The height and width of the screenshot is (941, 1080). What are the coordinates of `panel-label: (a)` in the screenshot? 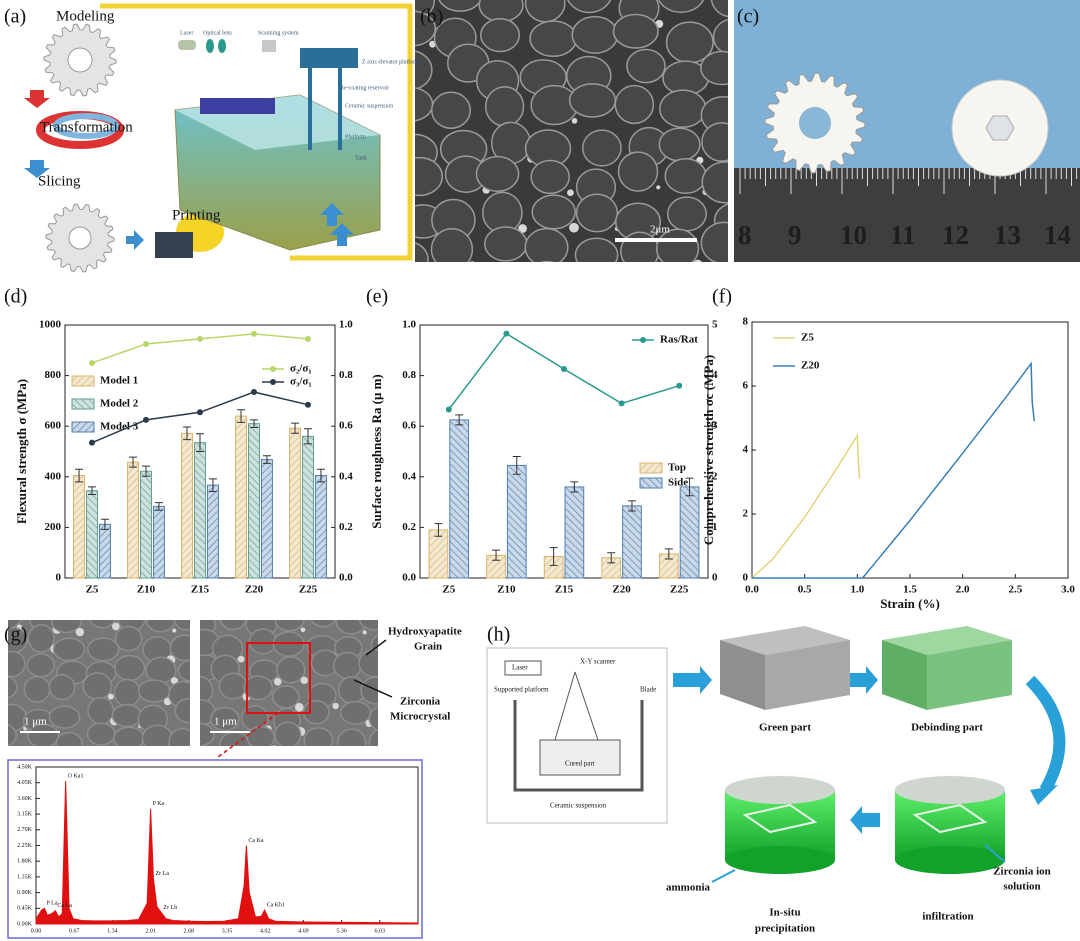 It's located at (15, 17).